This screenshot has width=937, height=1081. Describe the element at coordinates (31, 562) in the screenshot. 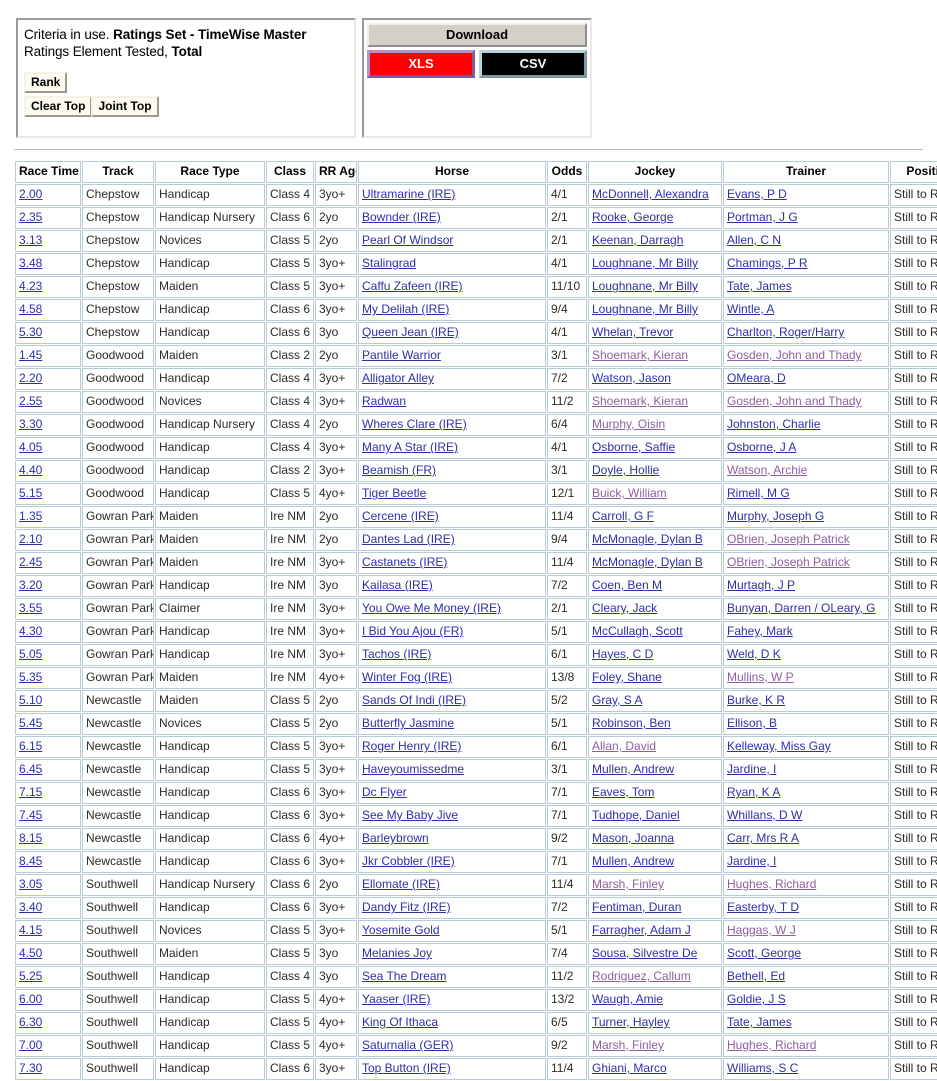

I see `race-time-link: 2.45` at that location.